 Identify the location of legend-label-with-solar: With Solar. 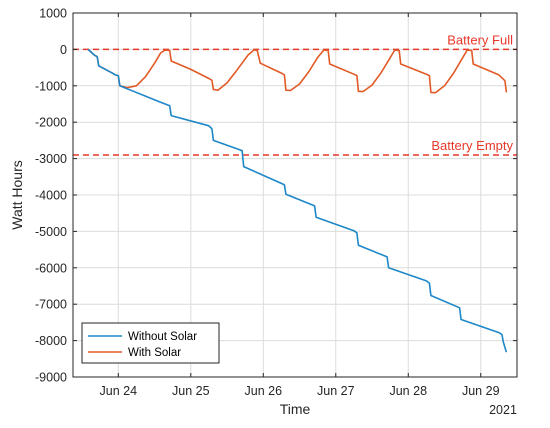
(154, 353).